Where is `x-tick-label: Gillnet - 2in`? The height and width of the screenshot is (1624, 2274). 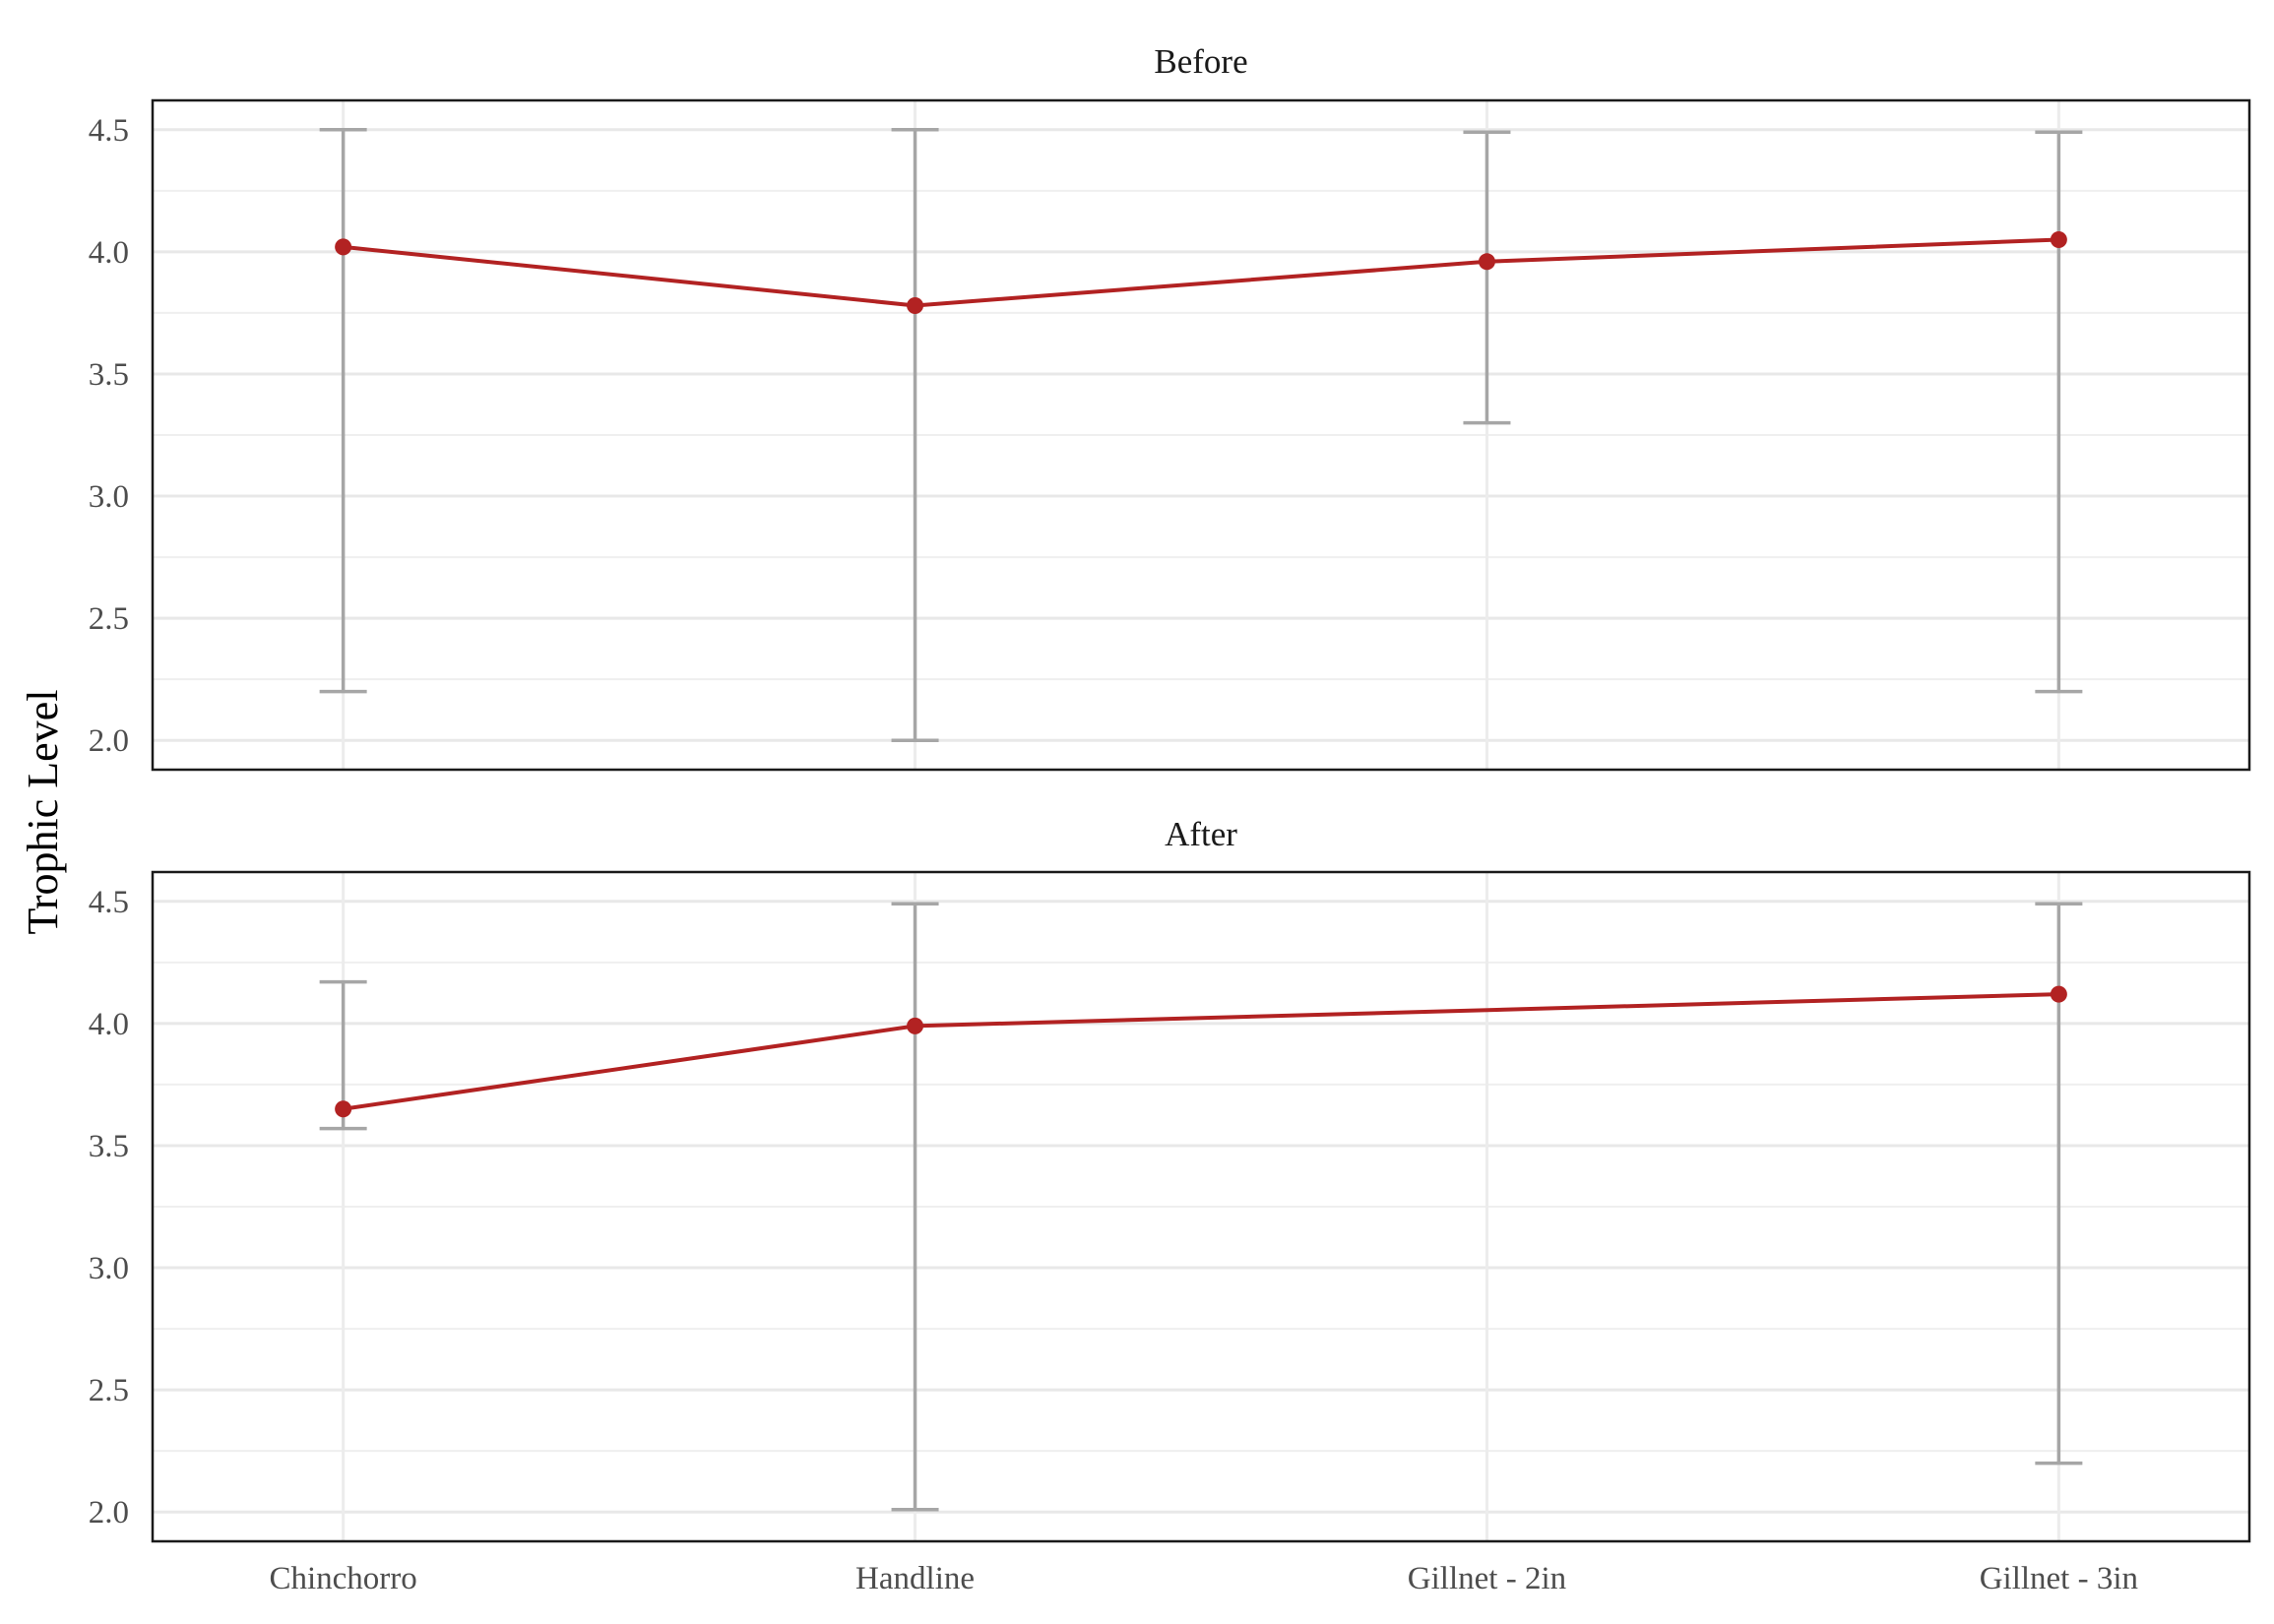
x-tick-label: Gillnet - 2in is located at coordinates (1487, 1578).